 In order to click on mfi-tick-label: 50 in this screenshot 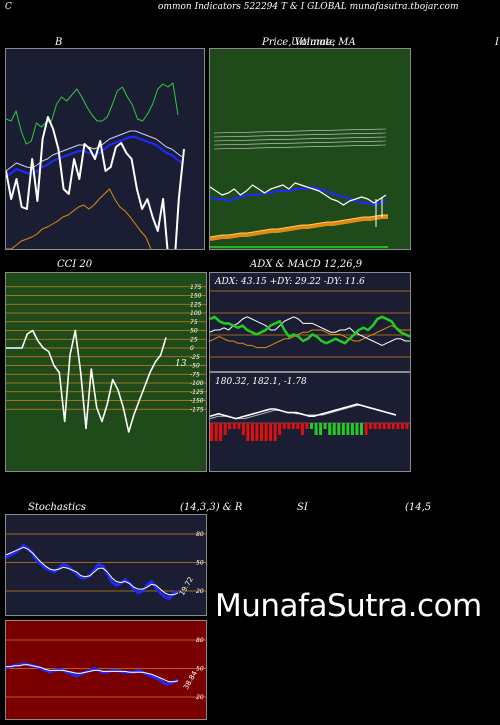, I will do `click(200, 669)`.